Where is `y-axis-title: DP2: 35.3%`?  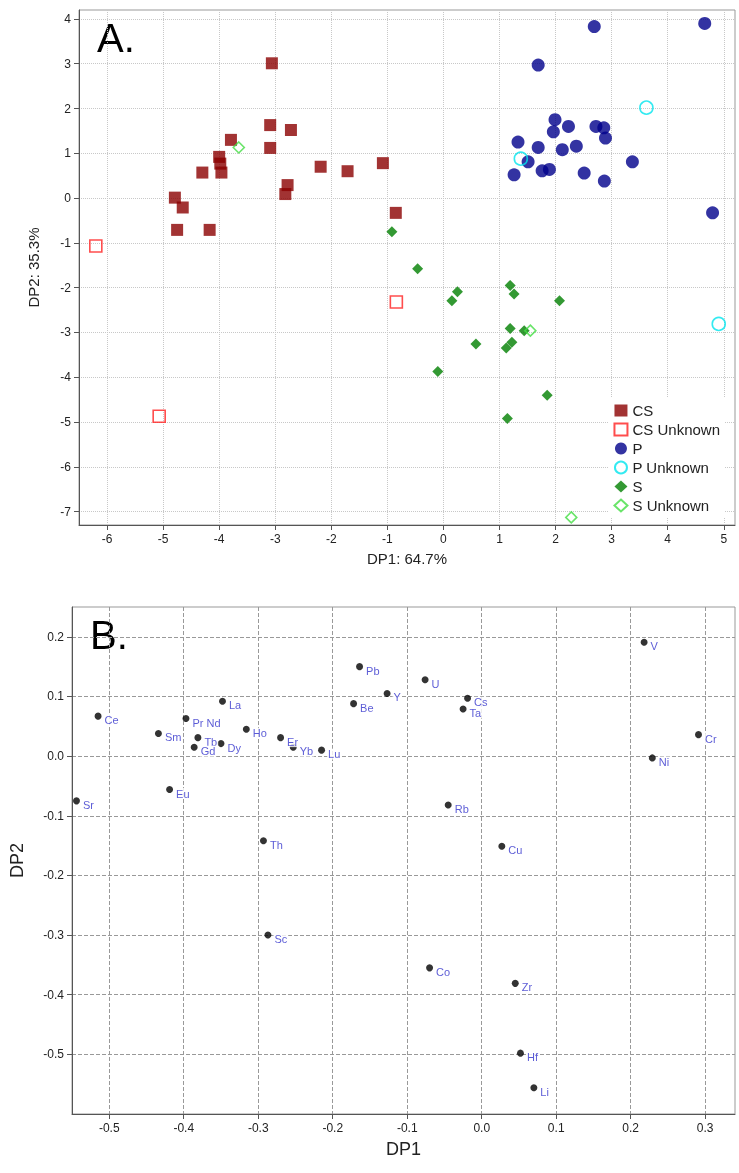
y-axis-title: DP2: 35.3% is located at coordinates (33, 267).